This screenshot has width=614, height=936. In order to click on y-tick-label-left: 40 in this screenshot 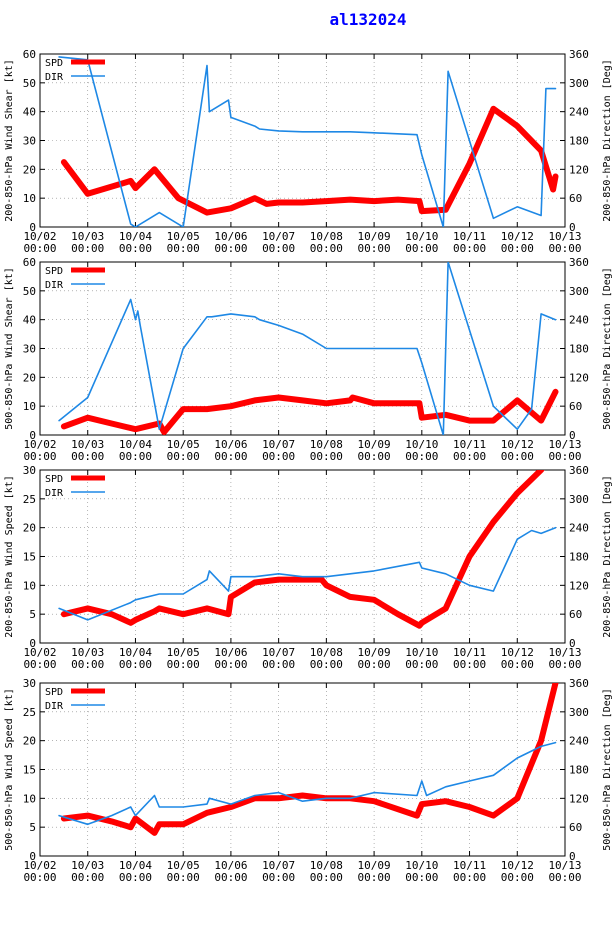, I will do `click(29, 320)`.